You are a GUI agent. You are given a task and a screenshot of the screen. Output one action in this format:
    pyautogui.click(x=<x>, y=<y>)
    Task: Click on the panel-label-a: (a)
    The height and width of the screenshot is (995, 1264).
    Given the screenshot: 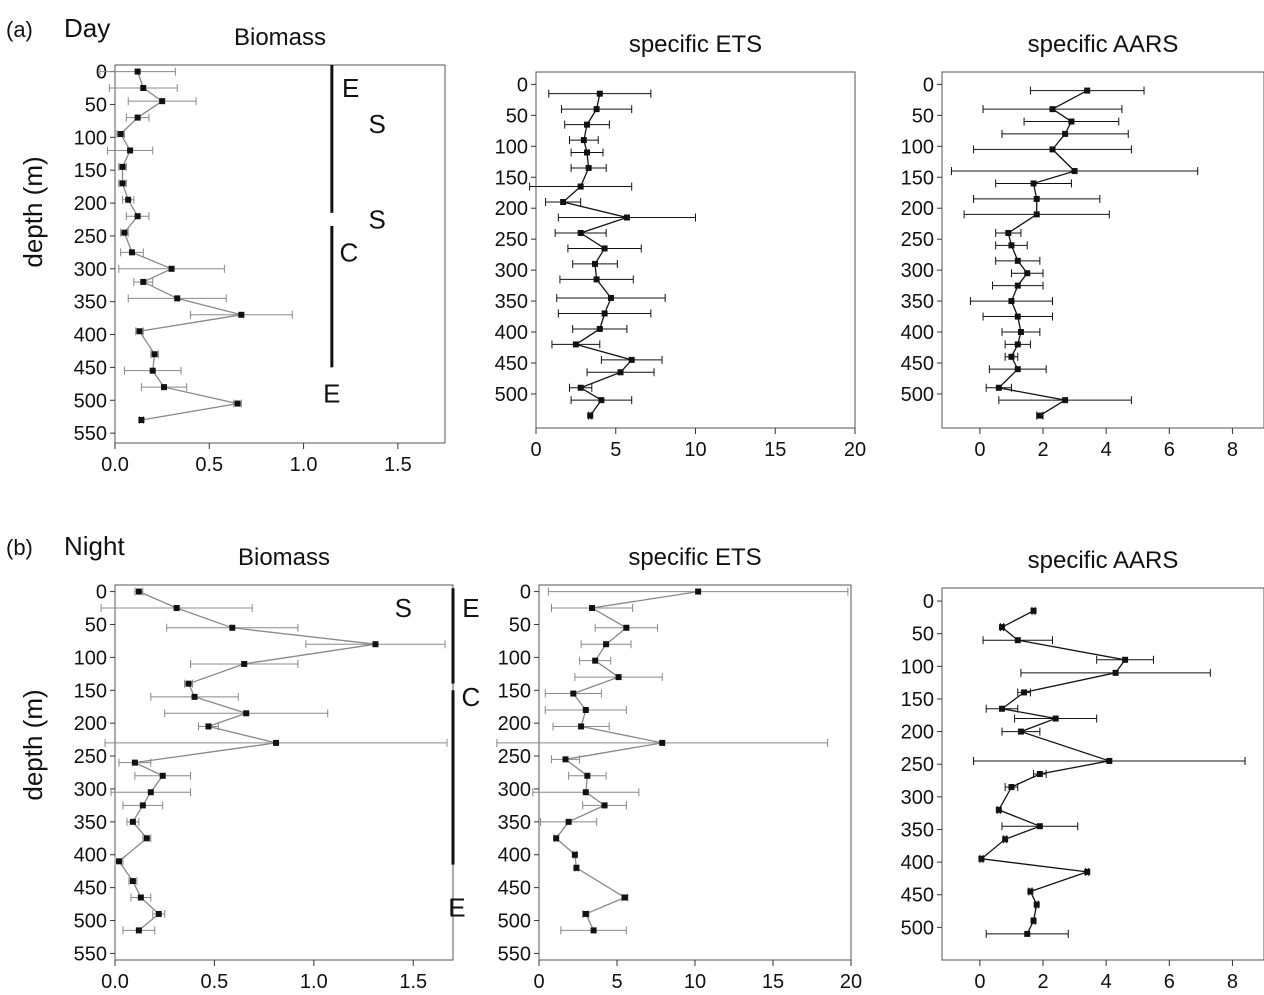 What is the action you would take?
    pyautogui.click(x=19, y=29)
    